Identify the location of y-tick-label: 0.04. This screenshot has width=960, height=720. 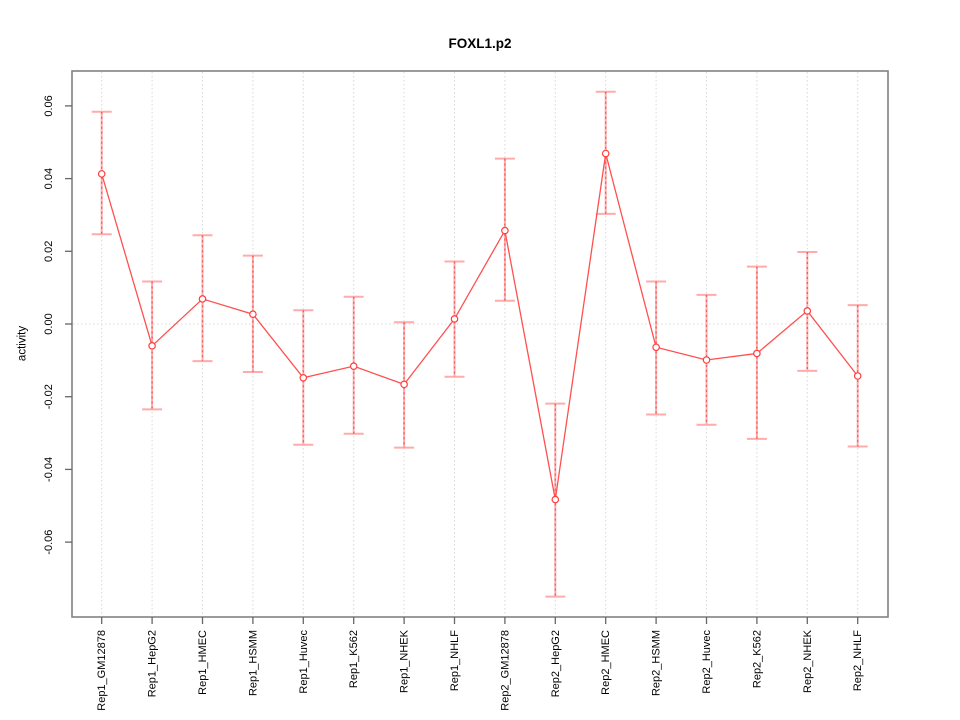
(49, 178).